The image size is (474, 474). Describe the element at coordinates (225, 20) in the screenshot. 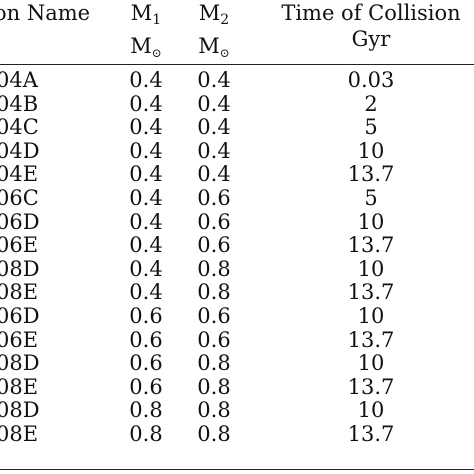

I see `header-m2-sub: 2` at that location.